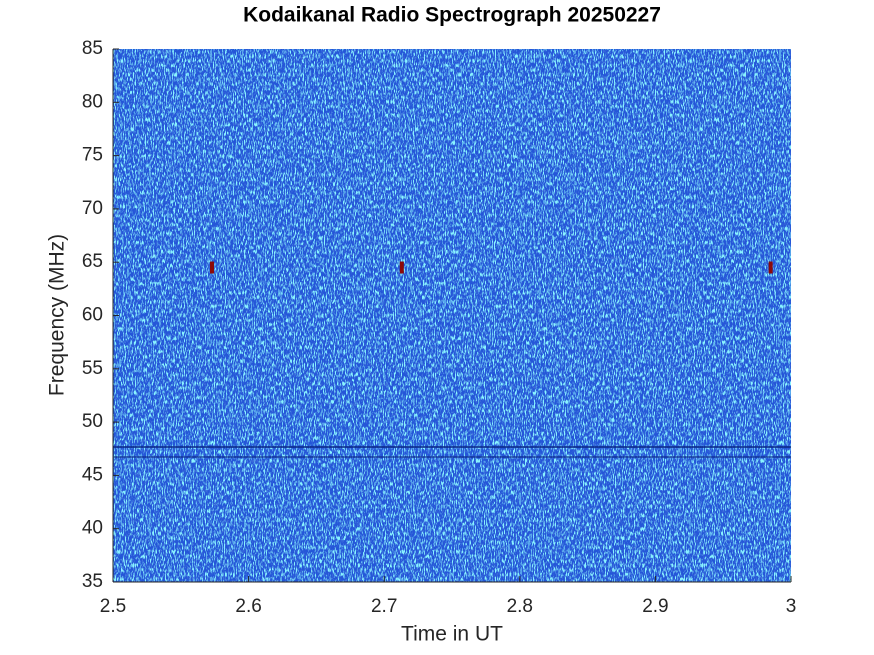  What do you see at coordinates (92, 528) in the screenshot?
I see `y-tick-label: 40` at bounding box center [92, 528].